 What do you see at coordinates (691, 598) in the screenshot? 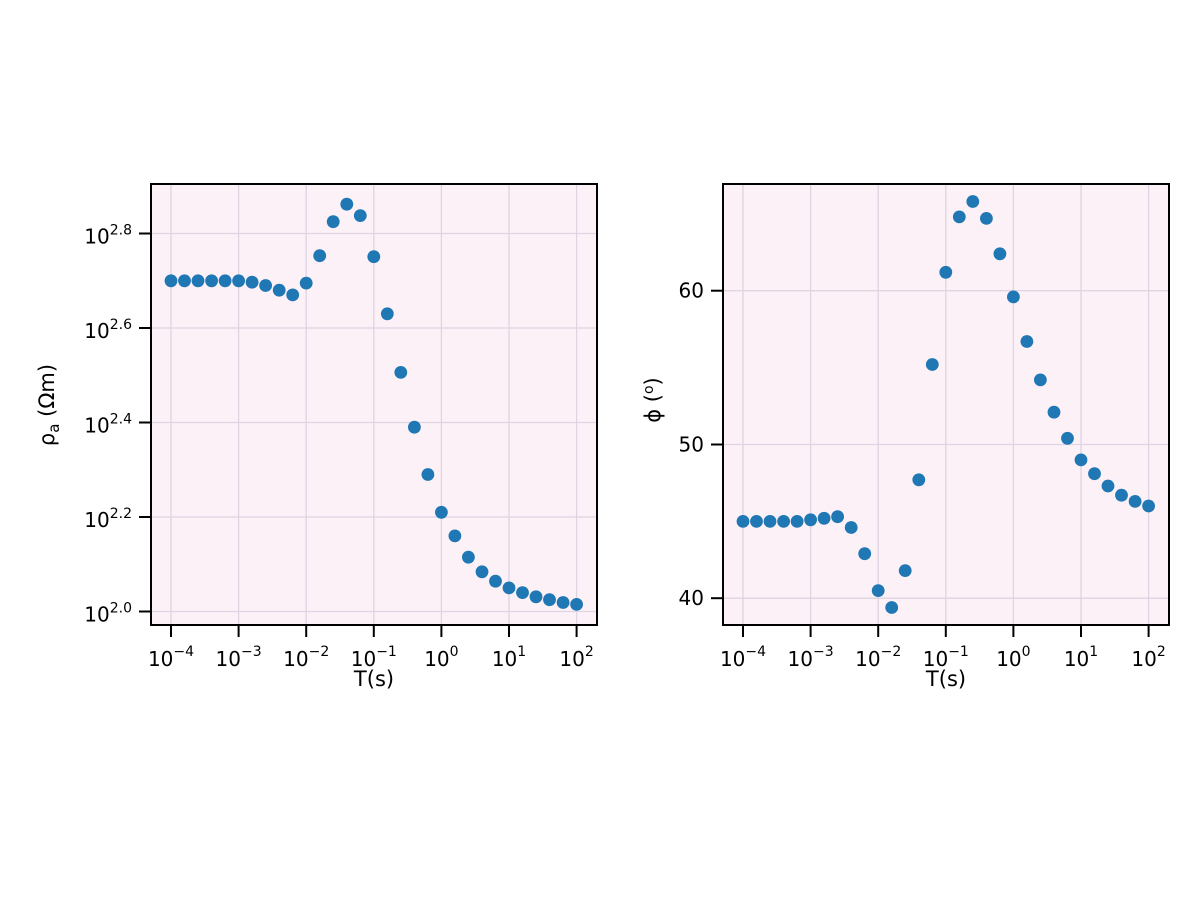
I see `y-tick-label: 40` at bounding box center [691, 598].